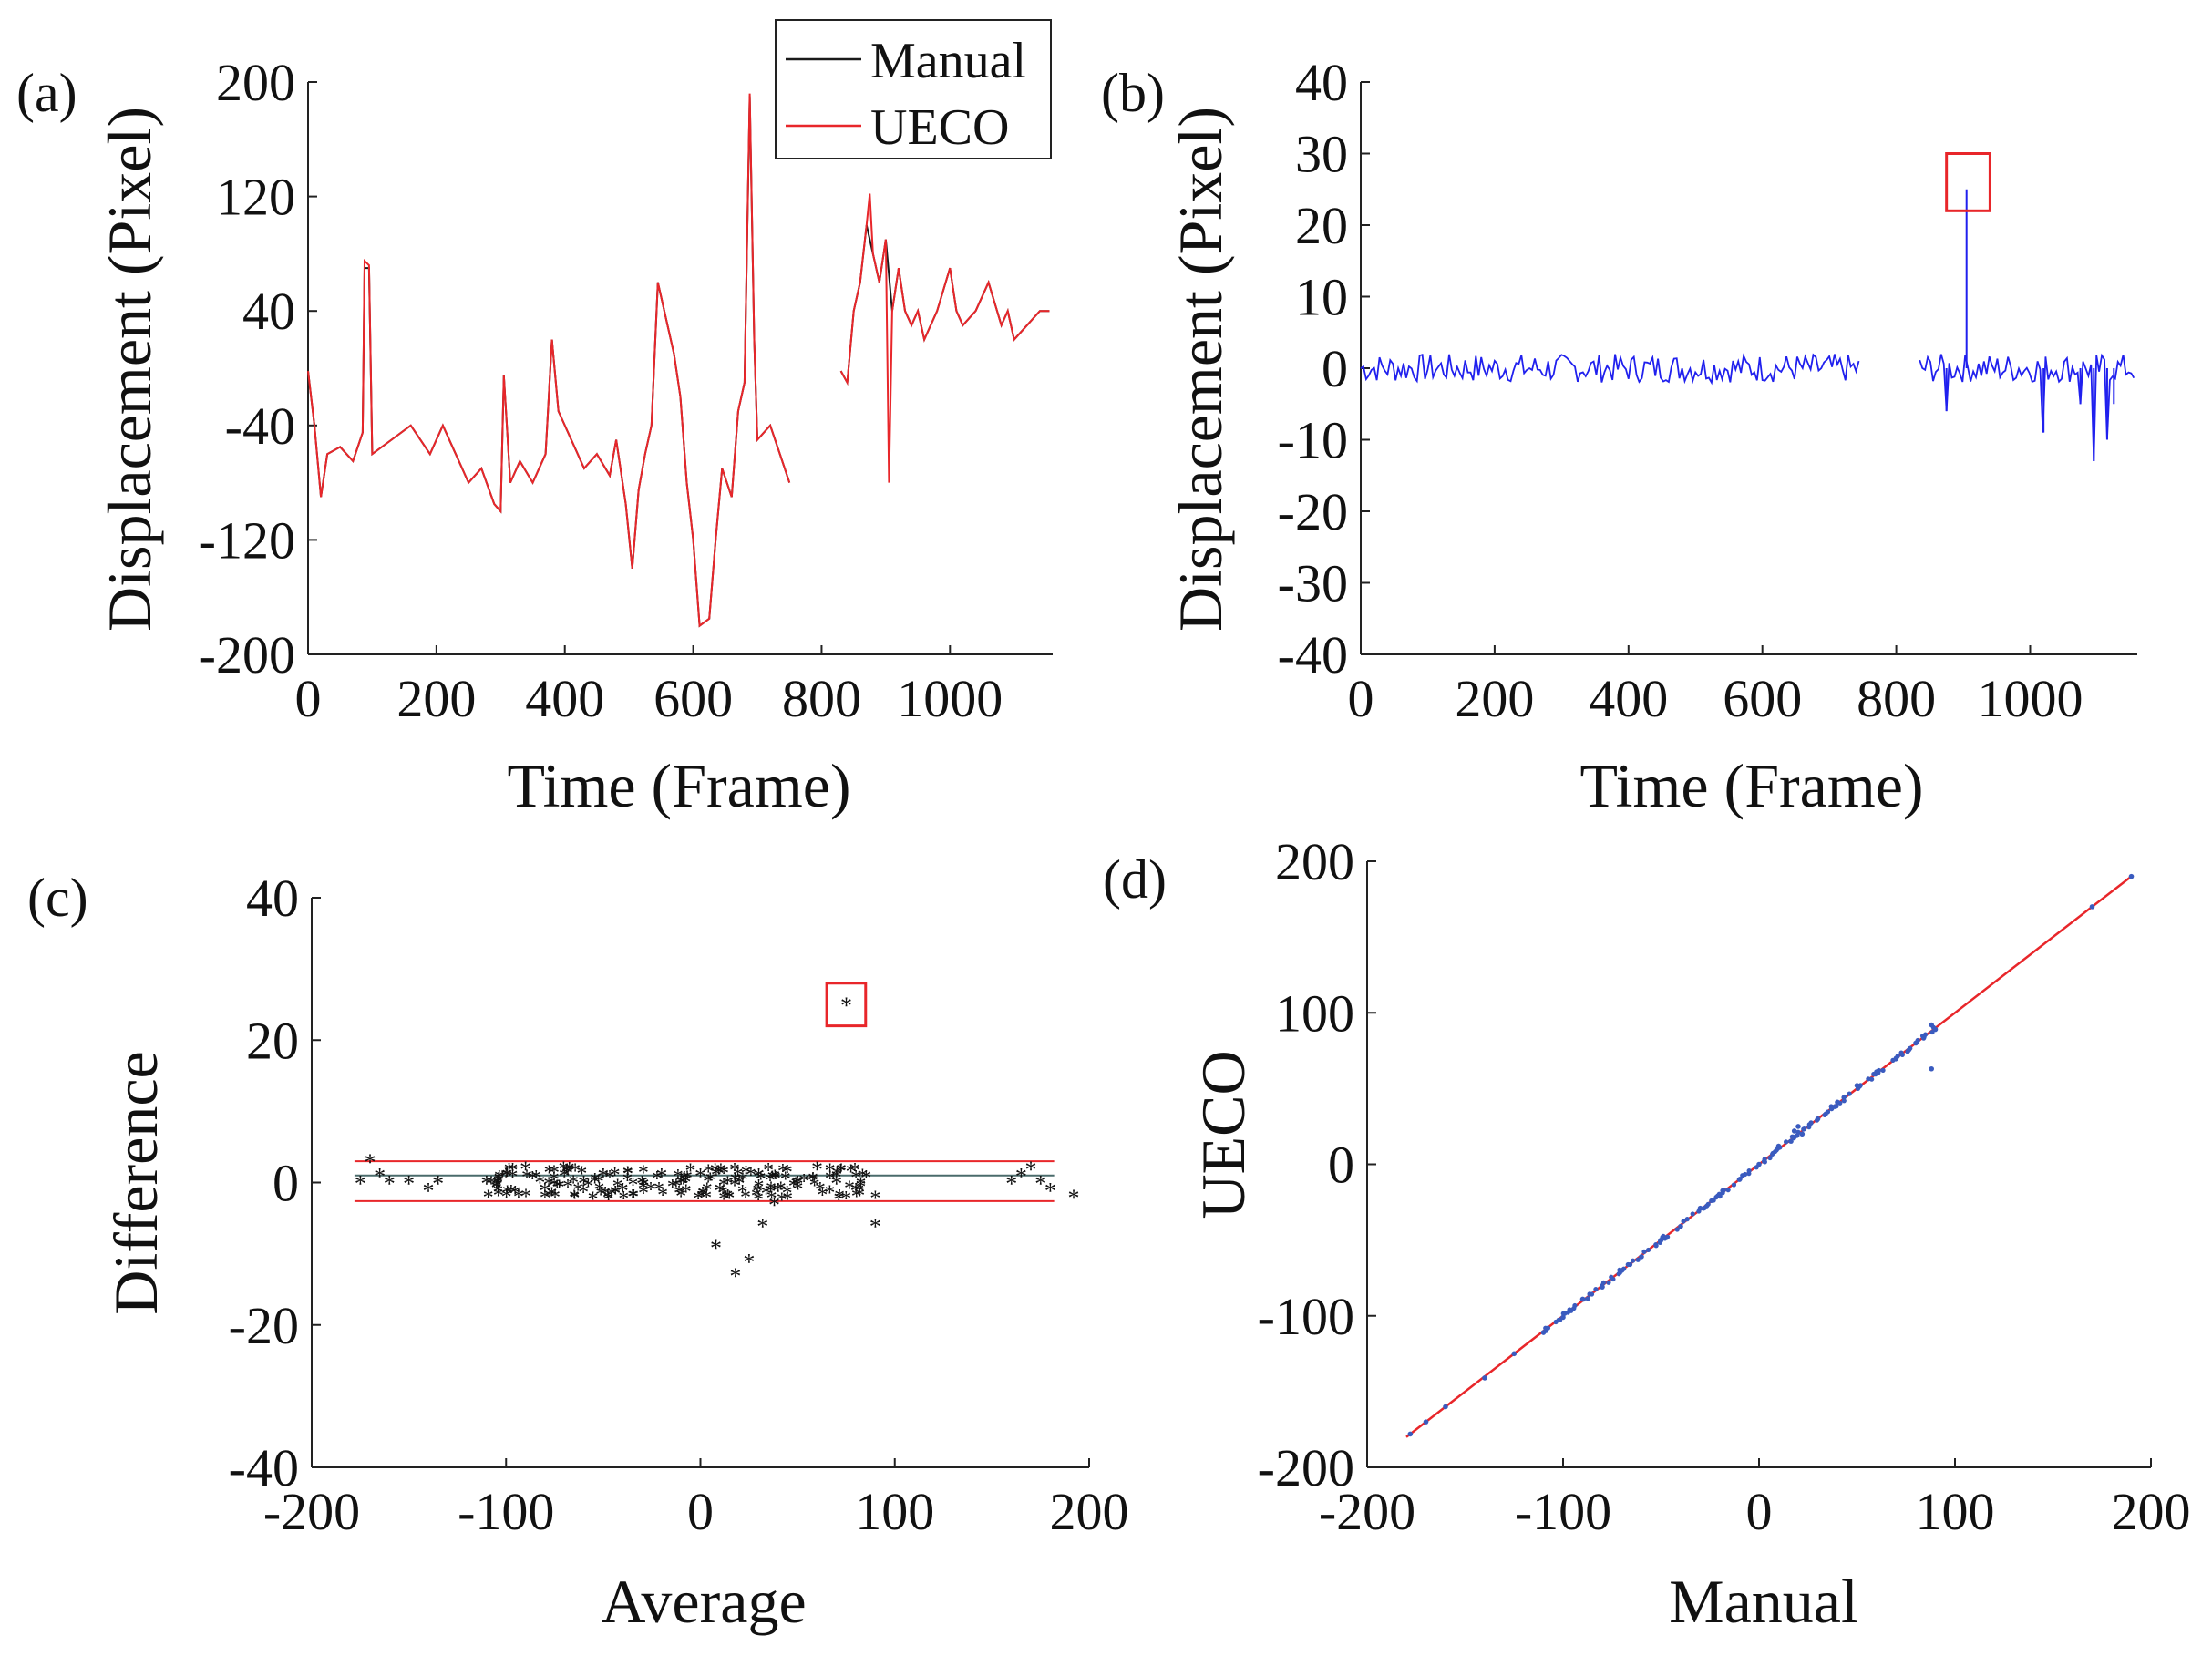  What do you see at coordinates (1313, 583) in the screenshot?
I see `panel-b-y-tick-label: -30` at bounding box center [1313, 583].